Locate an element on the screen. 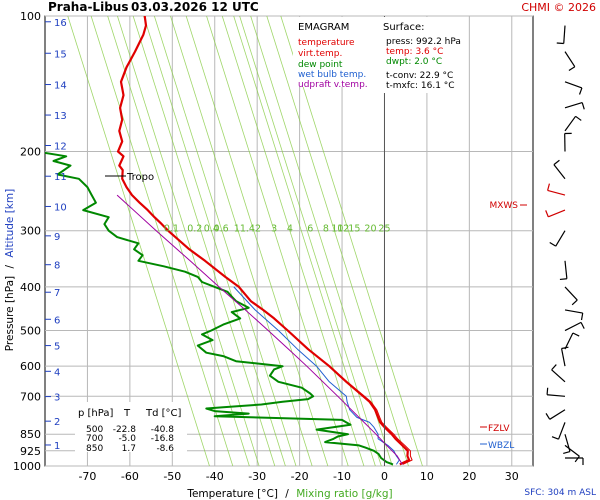  table-cell: 1.7 is located at coordinates (129, 449).